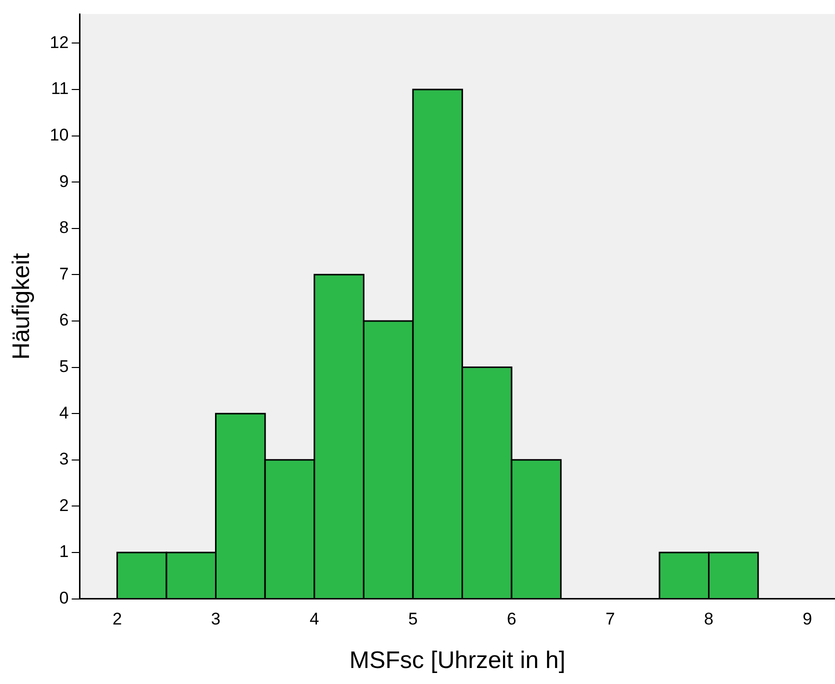 This screenshot has height=684, width=835. I want to click on x-tick-label: 5, so click(413, 619).